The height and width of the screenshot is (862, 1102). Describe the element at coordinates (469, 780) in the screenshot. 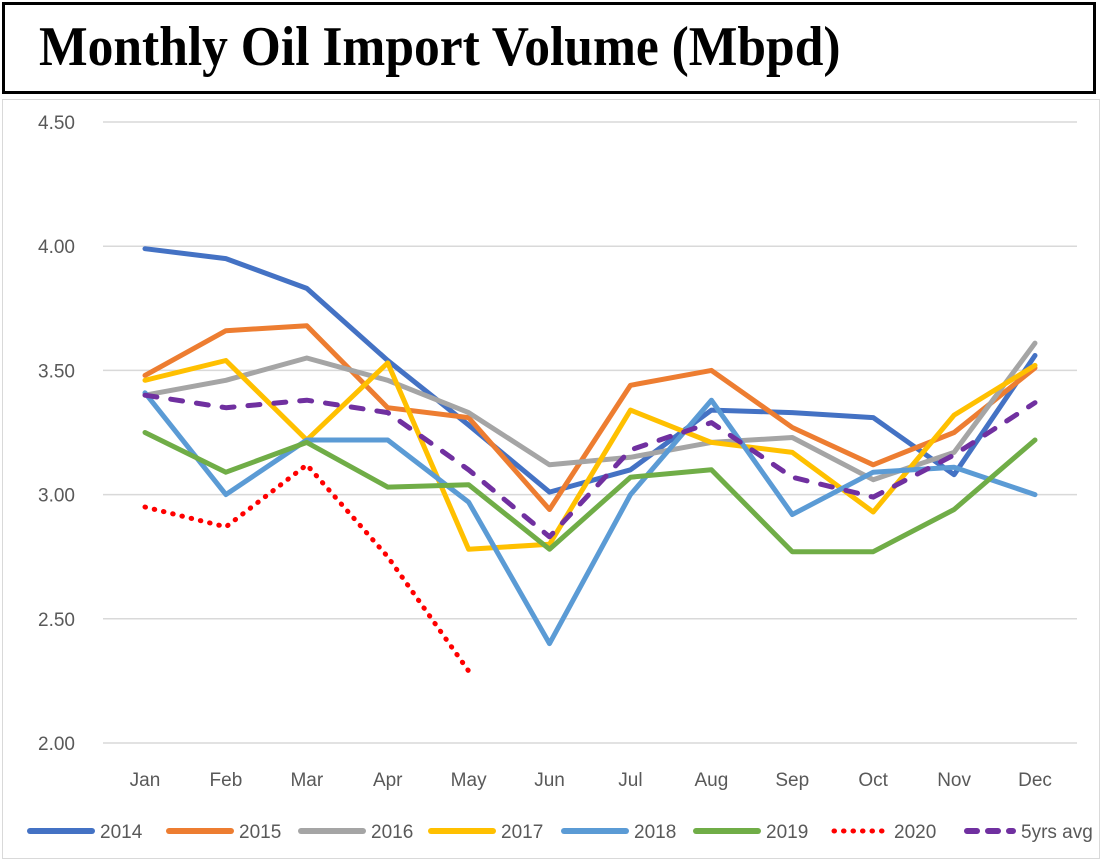

I see `x-tick-label: May` at that location.